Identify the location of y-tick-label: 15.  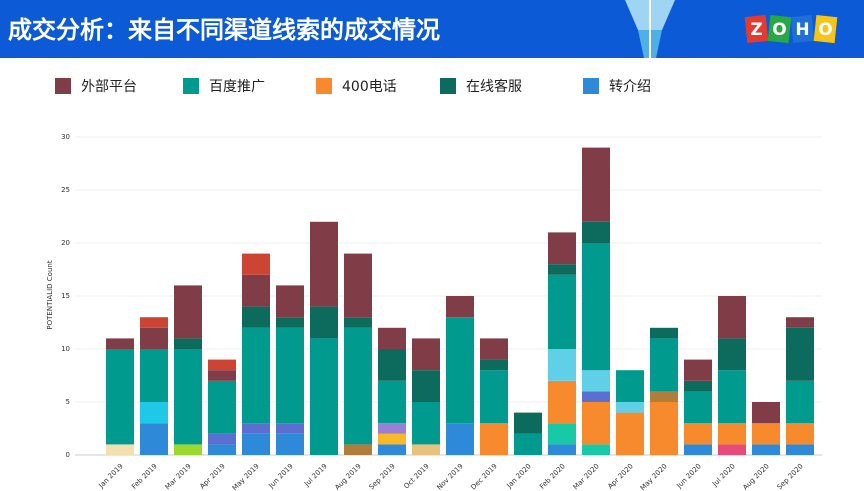
(65, 296).